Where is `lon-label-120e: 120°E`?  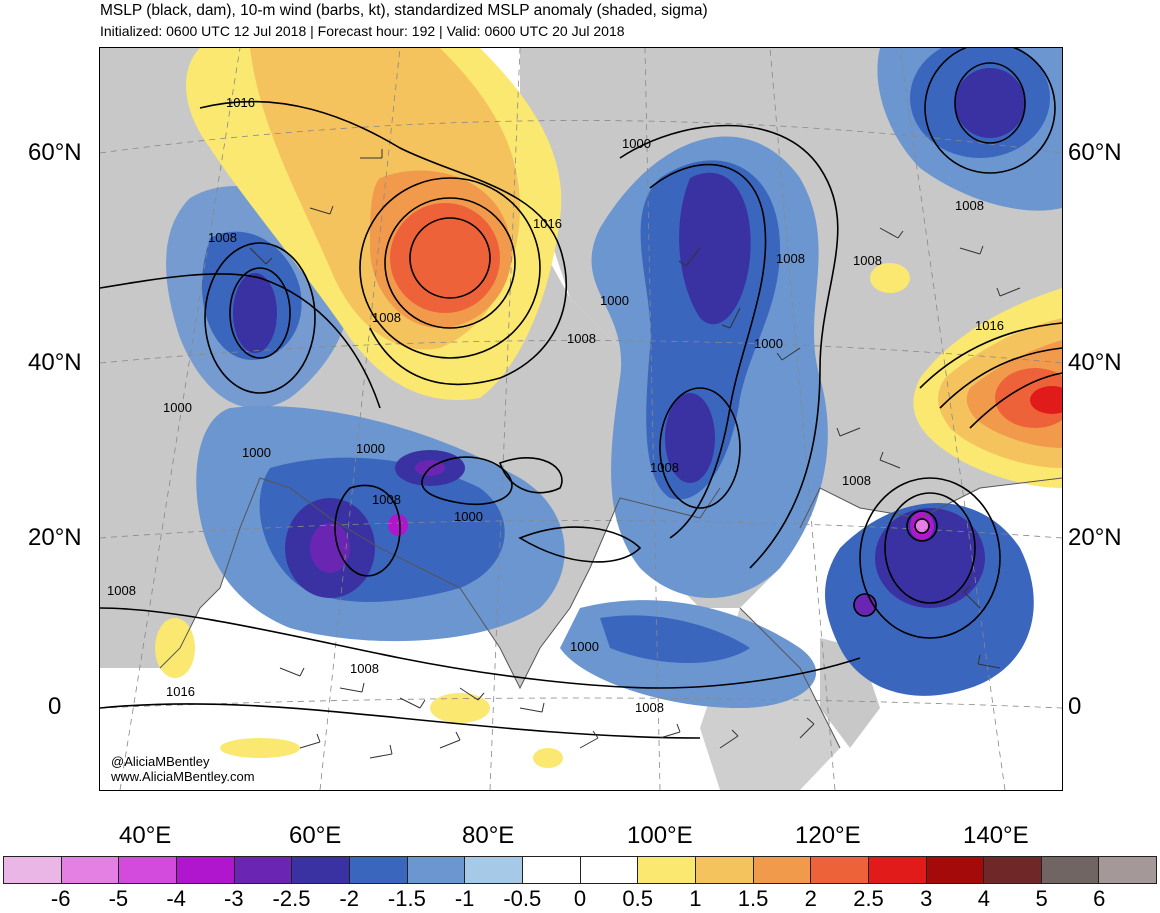 lon-label-120e: 120°E is located at coordinates (828, 835).